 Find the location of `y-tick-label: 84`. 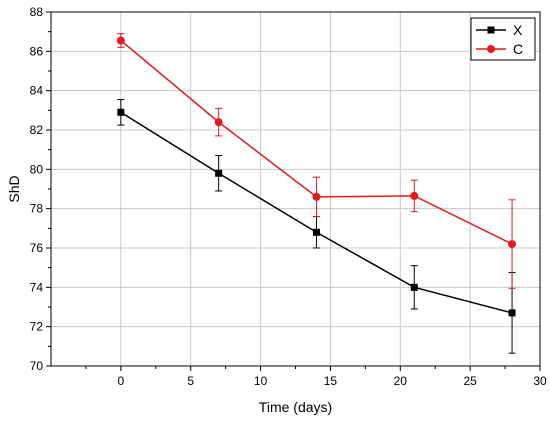

y-tick-label: 84 is located at coordinates (37, 91).